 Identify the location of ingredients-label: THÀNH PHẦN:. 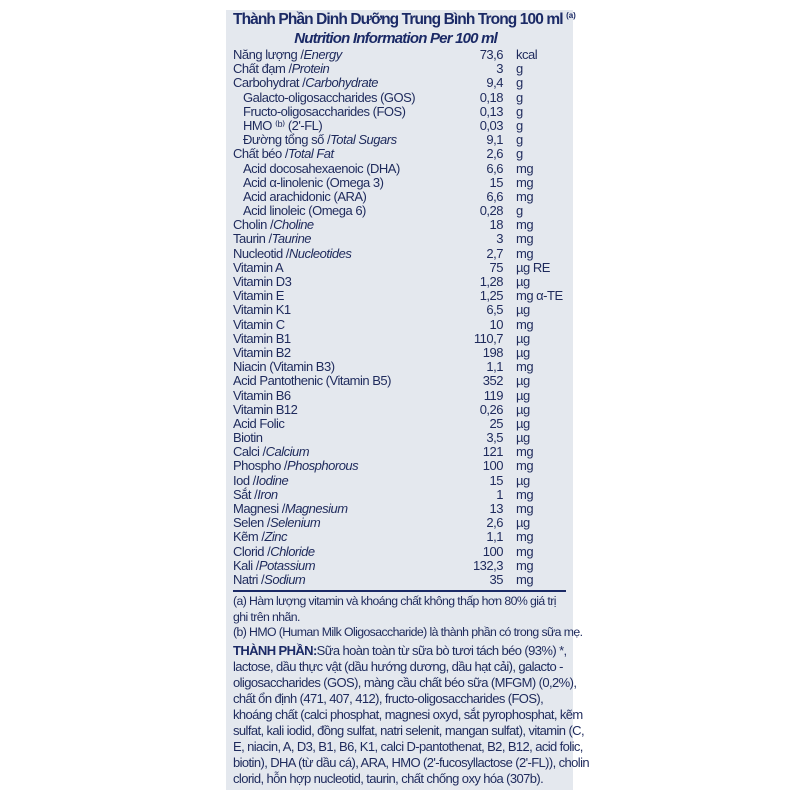
(275, 650).